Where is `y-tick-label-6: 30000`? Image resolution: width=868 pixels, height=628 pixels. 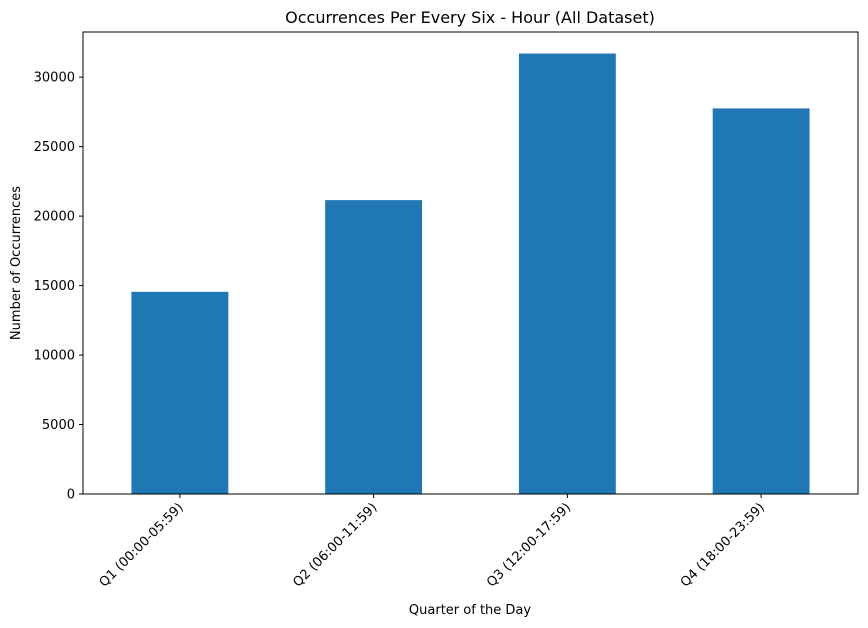
y-tick-label-6: 30000 is located at coordinates (54, 78).